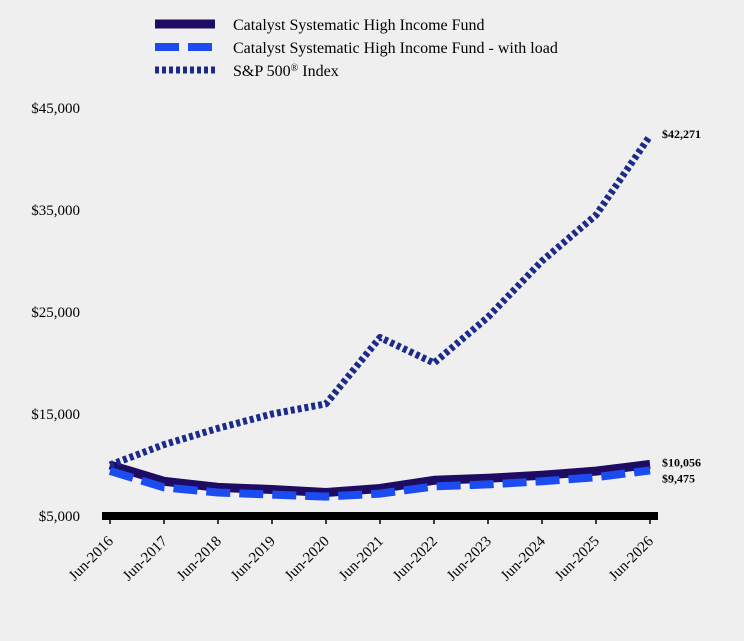 This screenshot has height=641, width=744. Describe the element at coordinates (253, 559) in the screenshot. I see `x-tick-label: Jun-2019` at that location.